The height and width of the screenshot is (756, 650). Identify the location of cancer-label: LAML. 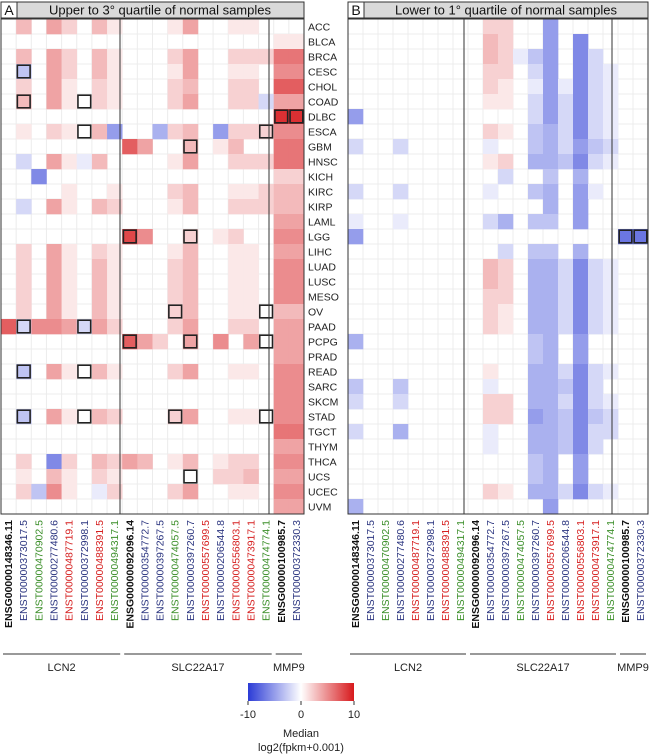
(322, 222).